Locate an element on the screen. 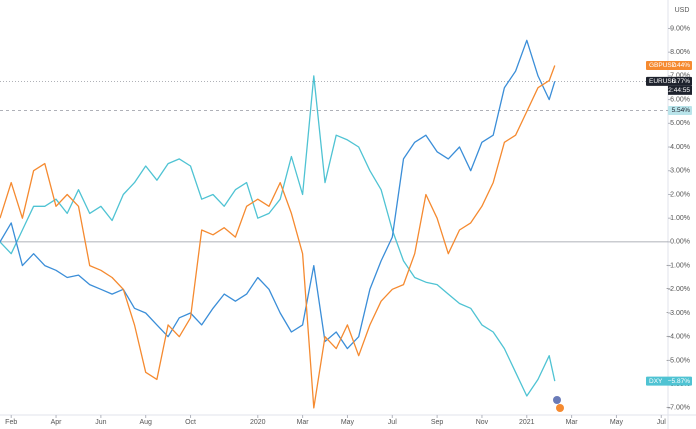 The width and height of the screenshot is (696, 429). reference-label: 5.54% is located at coordinates (680, 111).